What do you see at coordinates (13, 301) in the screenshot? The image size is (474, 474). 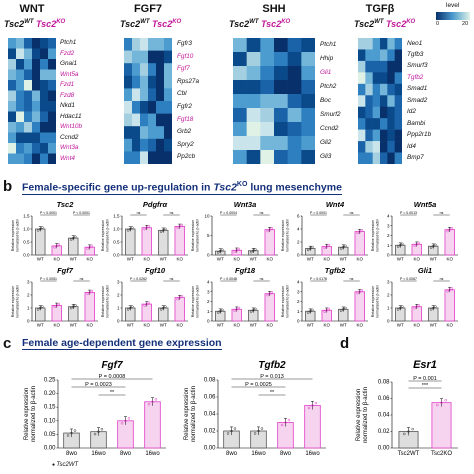 I see `y-axis-label-line1: Relative expression` at bounding box center [13, 301].